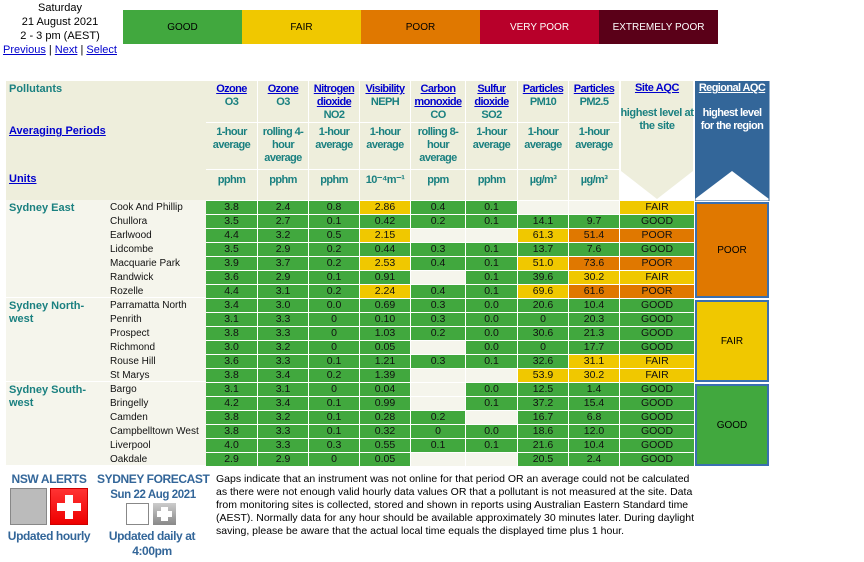 This screenshot has width=864, height=562. What do you see at coordinates (543, 291) in the screenshot?
I see `reading-cell: 69.6` at bounding box center [543, 291].